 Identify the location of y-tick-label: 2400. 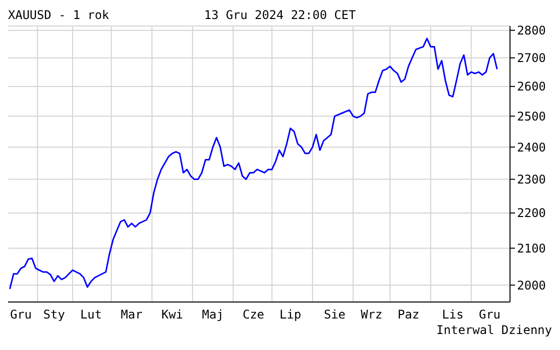
(531, 147).